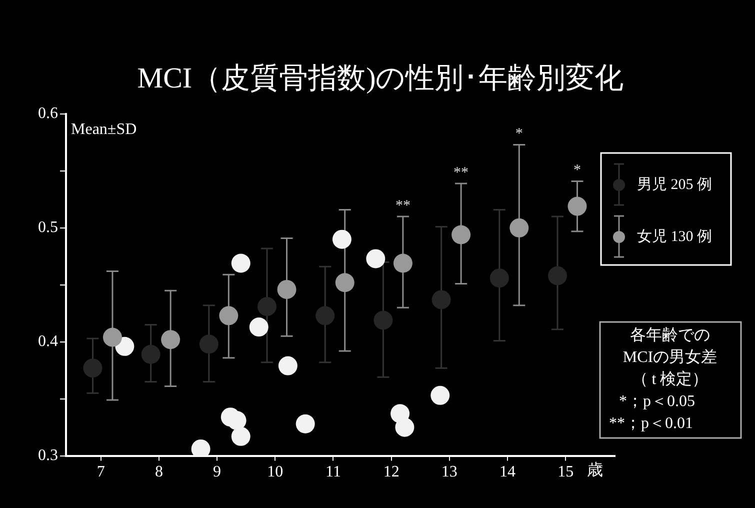 Image resolution: width=755 pixels, height=508 pixels. I want to click on x-tick-label: 12, so click(391, 472).